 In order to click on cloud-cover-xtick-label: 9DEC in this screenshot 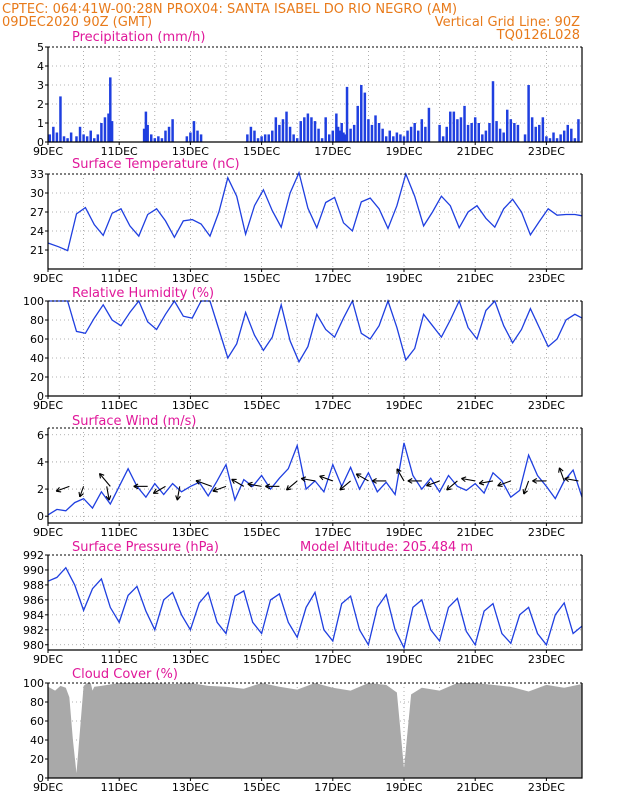, I will do `click(48, 787)`.